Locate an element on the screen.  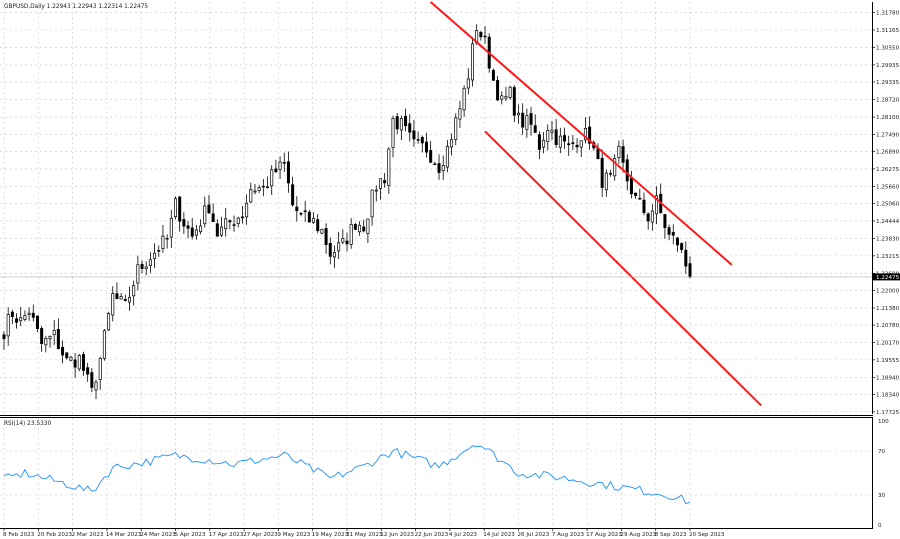
rsi-line is located at coordinates (347, 475).